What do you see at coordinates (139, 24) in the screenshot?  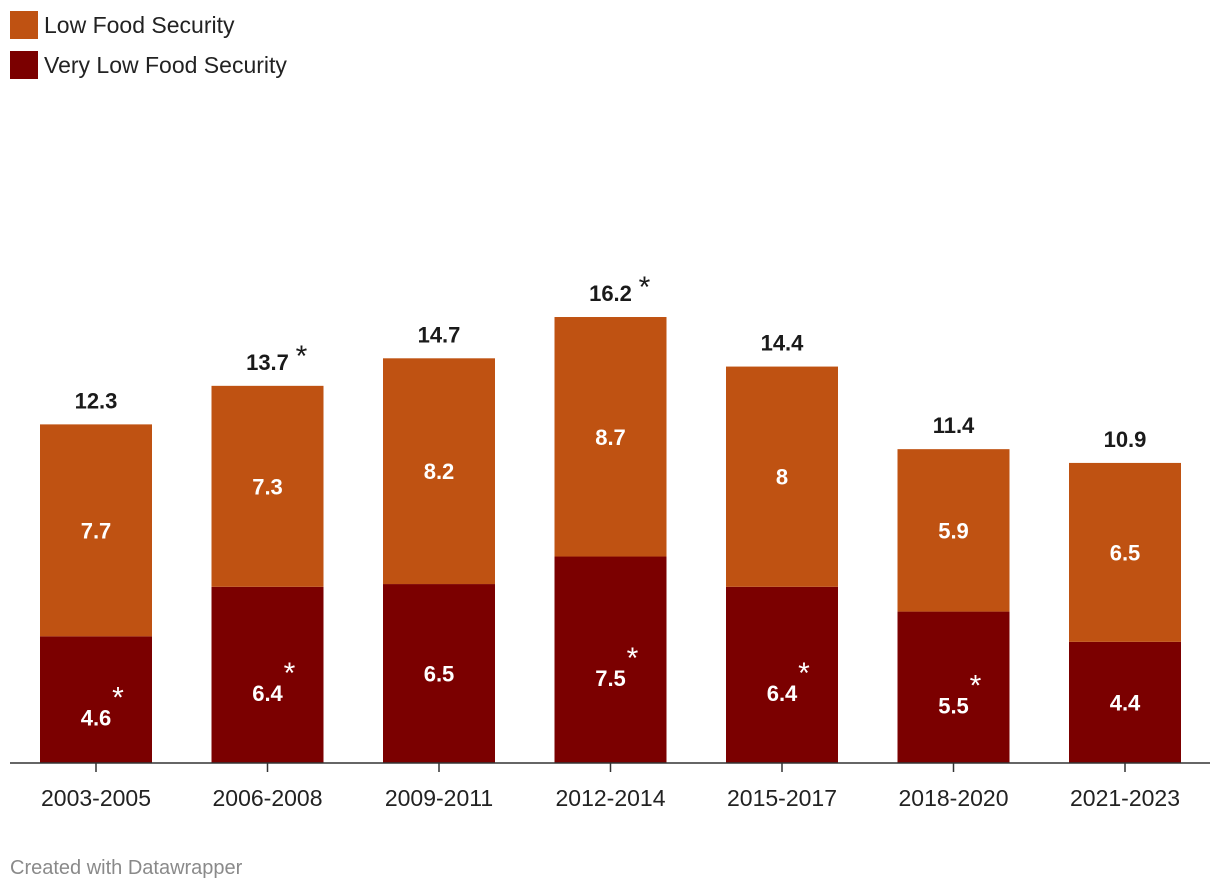 I see `legend-label-low: Low Food Security` at bounding box center [139, 24].